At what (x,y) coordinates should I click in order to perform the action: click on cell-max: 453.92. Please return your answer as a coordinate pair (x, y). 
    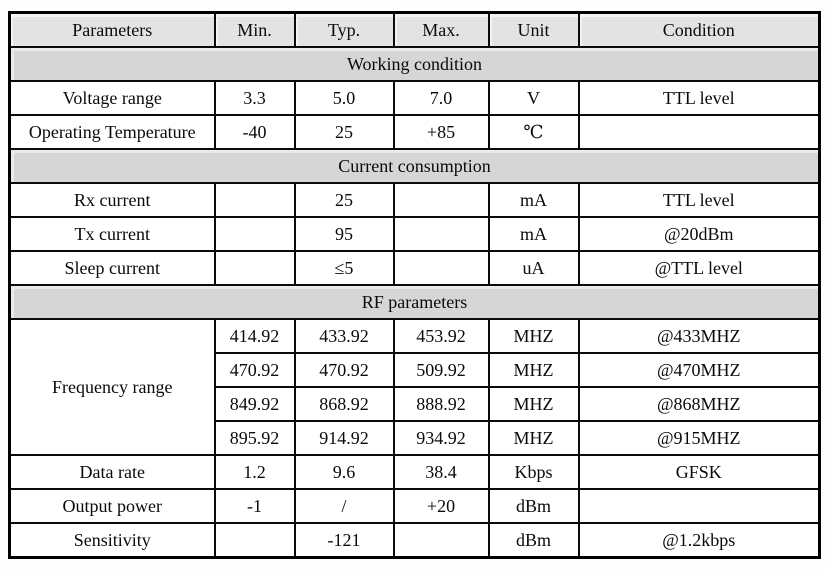
    Looking at the image, I should click on (441, 336).